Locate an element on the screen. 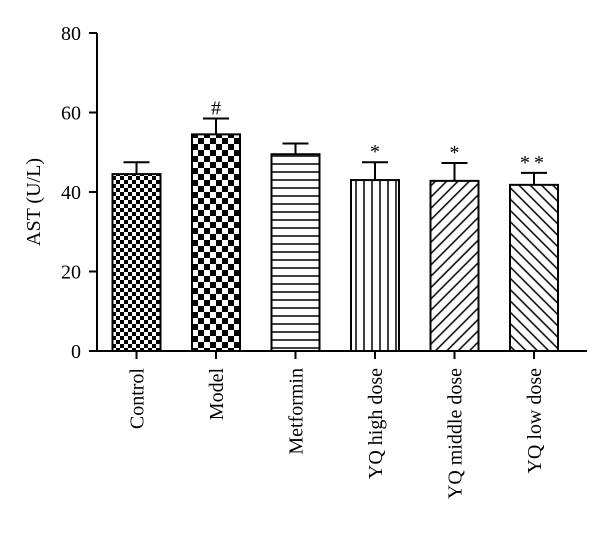 The height and width of the screenshot is (549, 600). x-tick-label: YQ middle dose is located at coordinates (456, 433).